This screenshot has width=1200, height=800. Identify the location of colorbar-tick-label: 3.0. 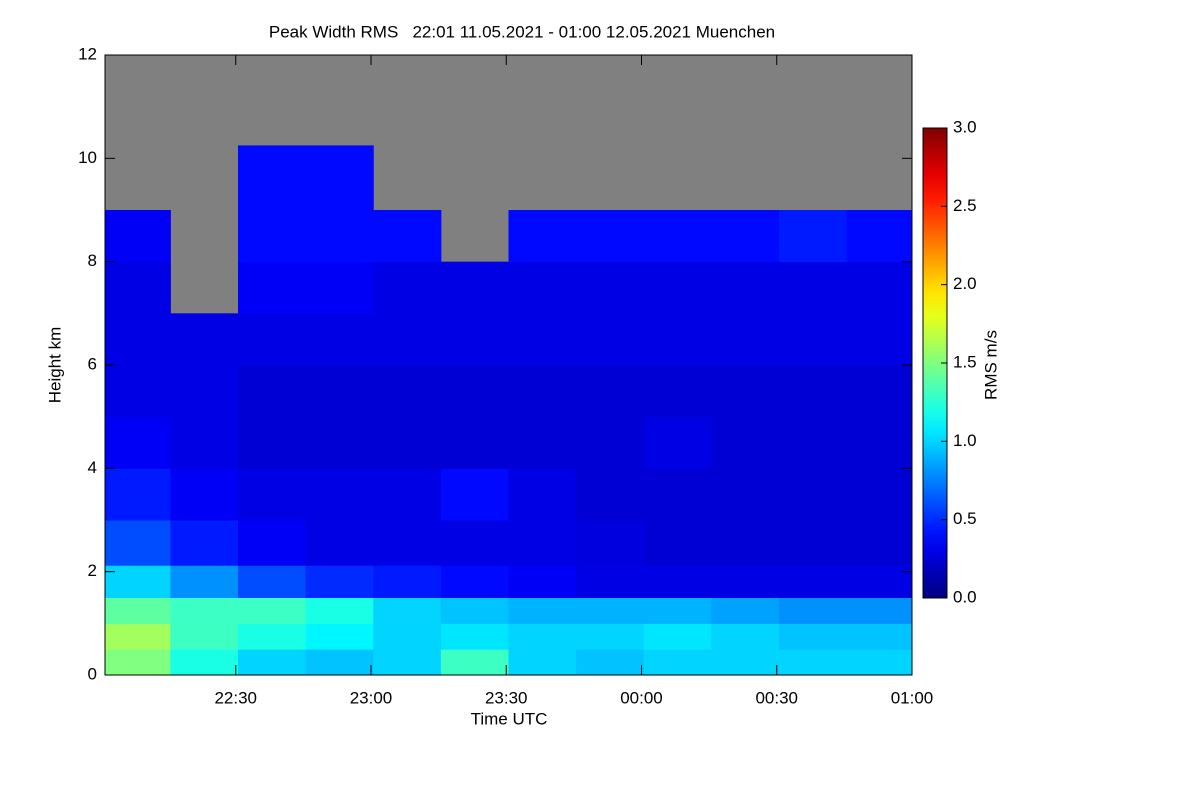
(965, 126).